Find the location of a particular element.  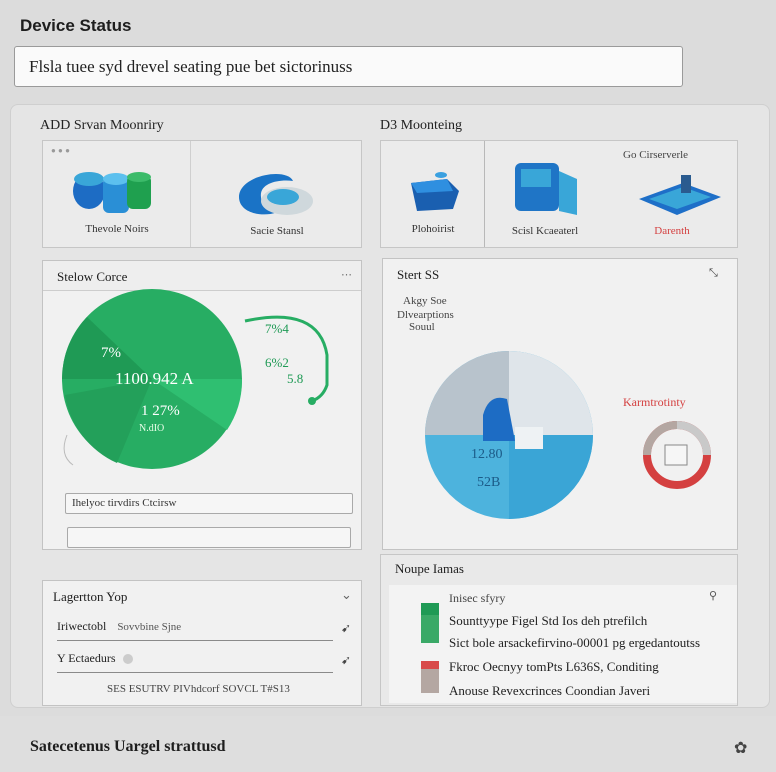

donut-chart is located at coordinates (509, 435).